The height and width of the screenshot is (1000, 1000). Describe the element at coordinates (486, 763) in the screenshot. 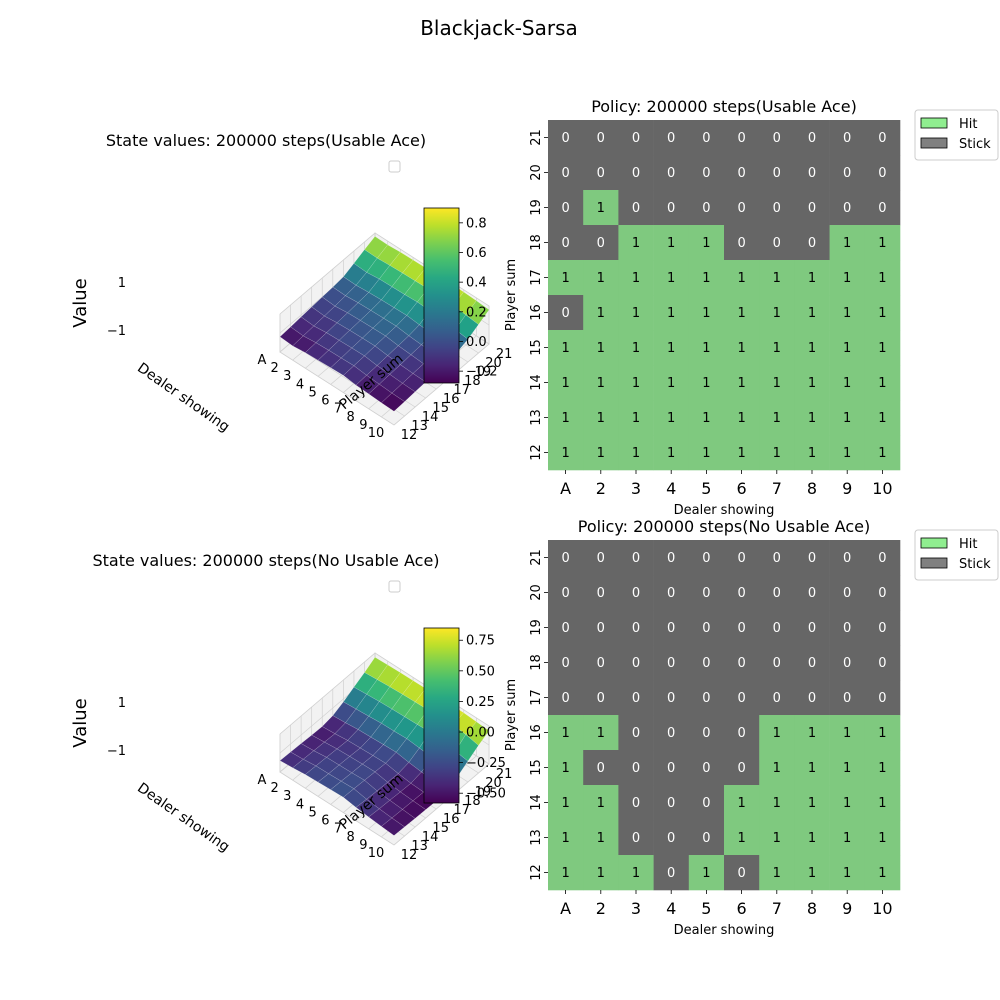

I see `colorbar-tick-label: −0.25` at that location.